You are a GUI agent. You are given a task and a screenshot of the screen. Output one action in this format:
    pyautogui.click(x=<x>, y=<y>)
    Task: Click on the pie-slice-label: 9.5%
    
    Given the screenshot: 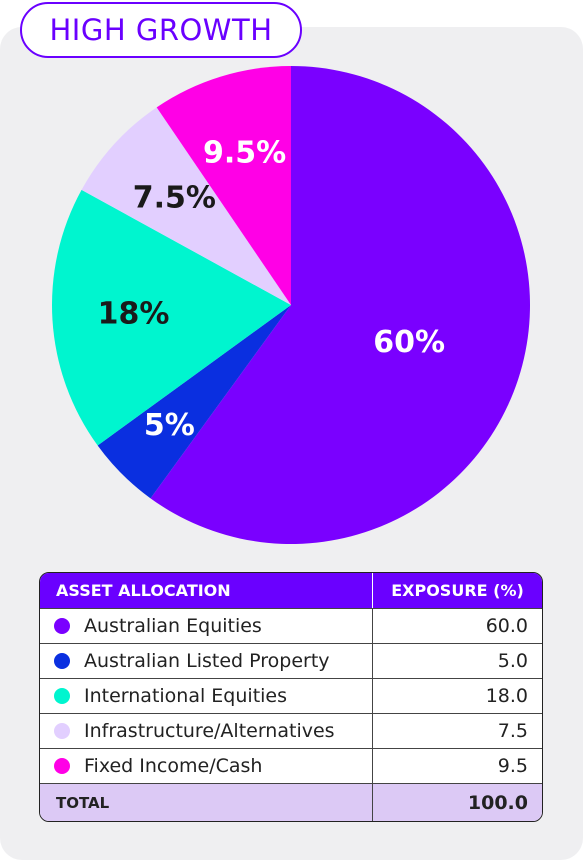 What is the action you would take?
    pyautogui.click(x=244, y=153)
    